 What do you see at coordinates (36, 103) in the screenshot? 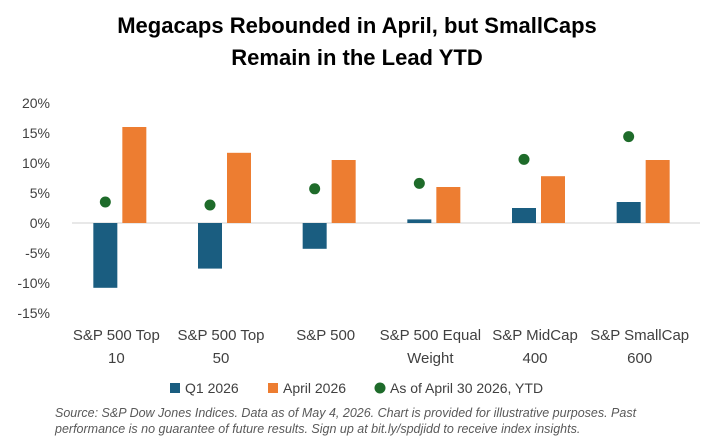
I see `y-tick-label: 20%` at bounding box center [36, 103].